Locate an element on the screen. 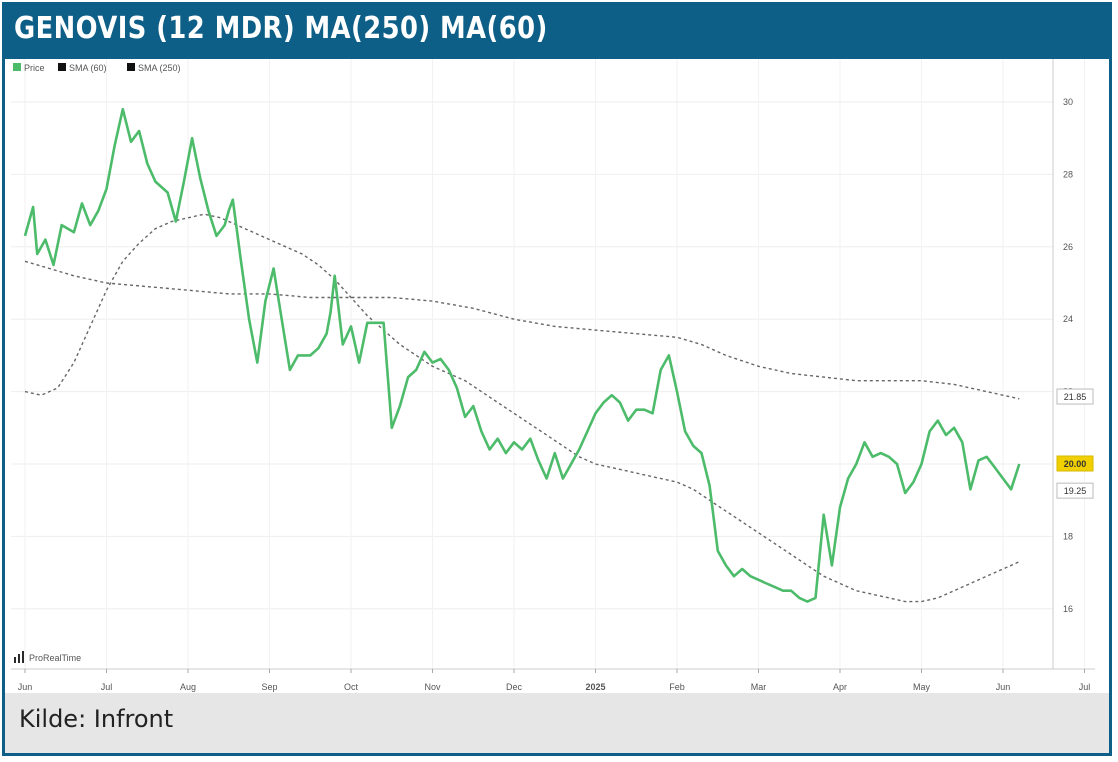 This screenshot has height=762, width=1118. x-tick-label: Oct is located at coordinates (351, 687).